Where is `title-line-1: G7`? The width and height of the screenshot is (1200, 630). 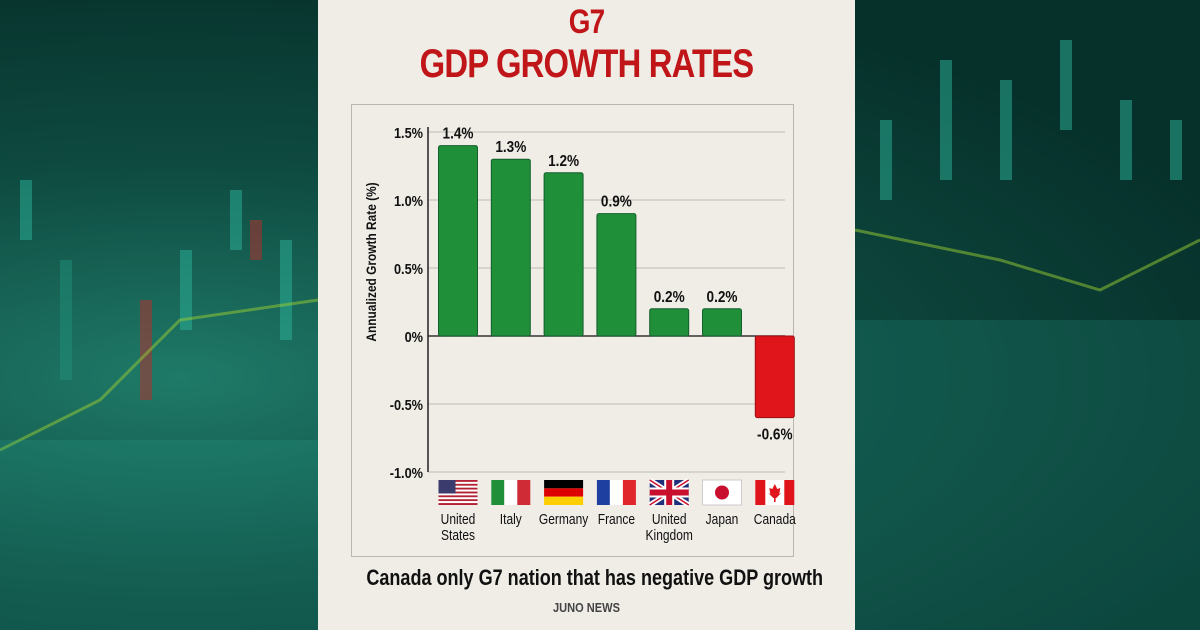
title-line-1: G7 is located at coordinates (586, 22).